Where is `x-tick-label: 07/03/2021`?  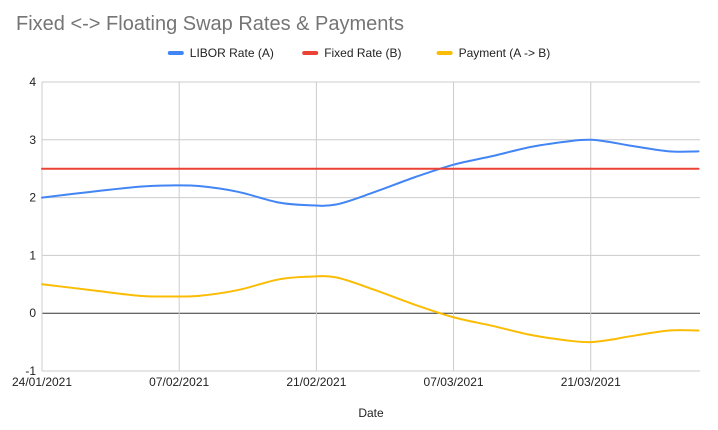
x-tick-label: 07/03/2021 is located at coordinates (454, 382).